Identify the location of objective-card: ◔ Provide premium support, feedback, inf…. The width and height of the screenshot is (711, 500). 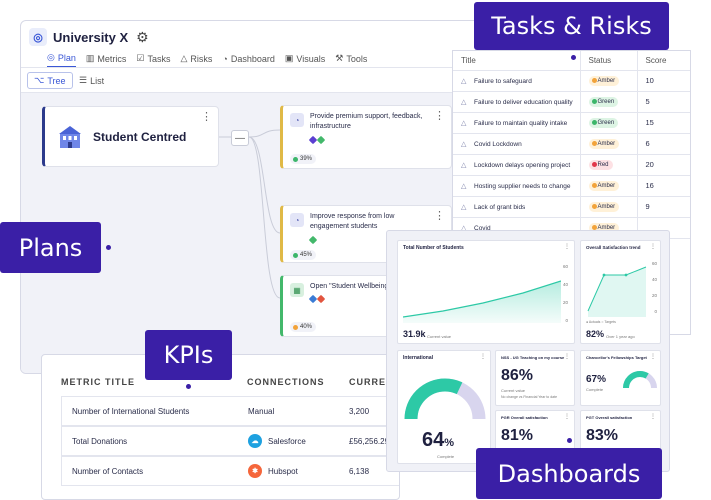
(366, 137).